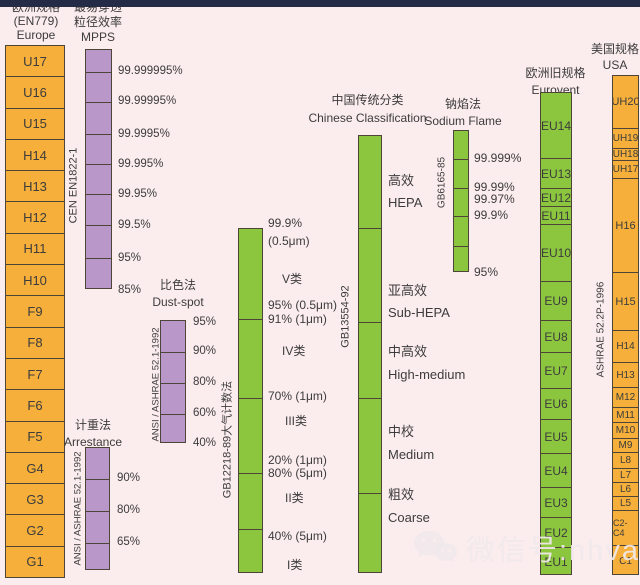 This screenshot has height=585, width=640. I want to click on en779-grade-cell: G1, so click(35, 562).